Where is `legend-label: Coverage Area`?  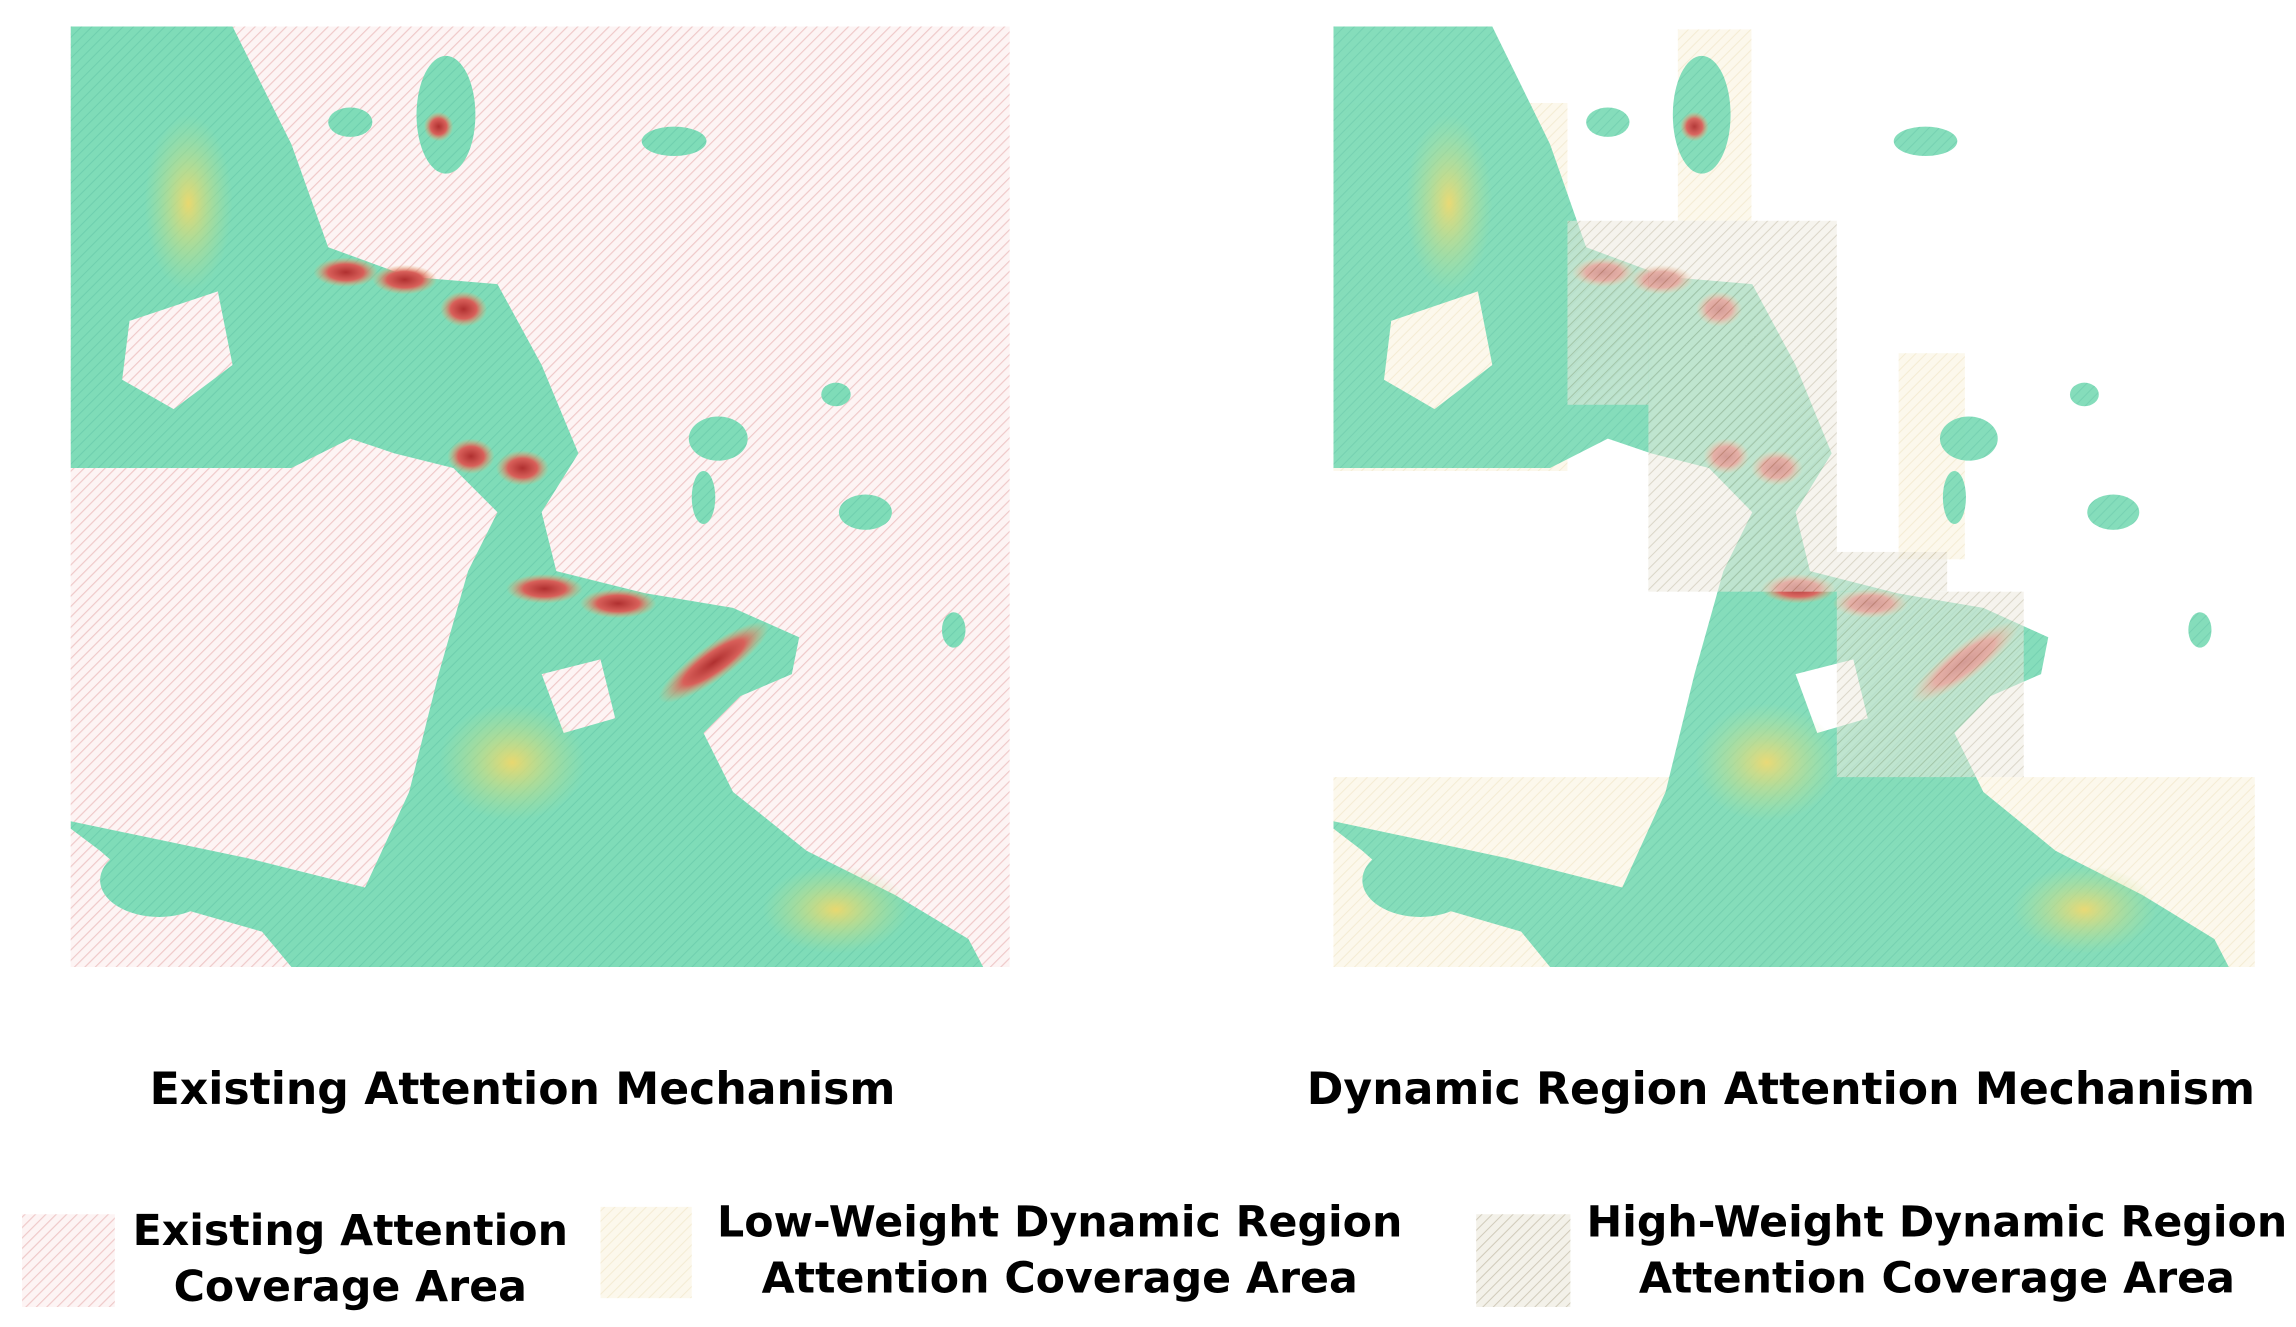
legend-label: Coverage Area is located at coordinates (350, 1287).